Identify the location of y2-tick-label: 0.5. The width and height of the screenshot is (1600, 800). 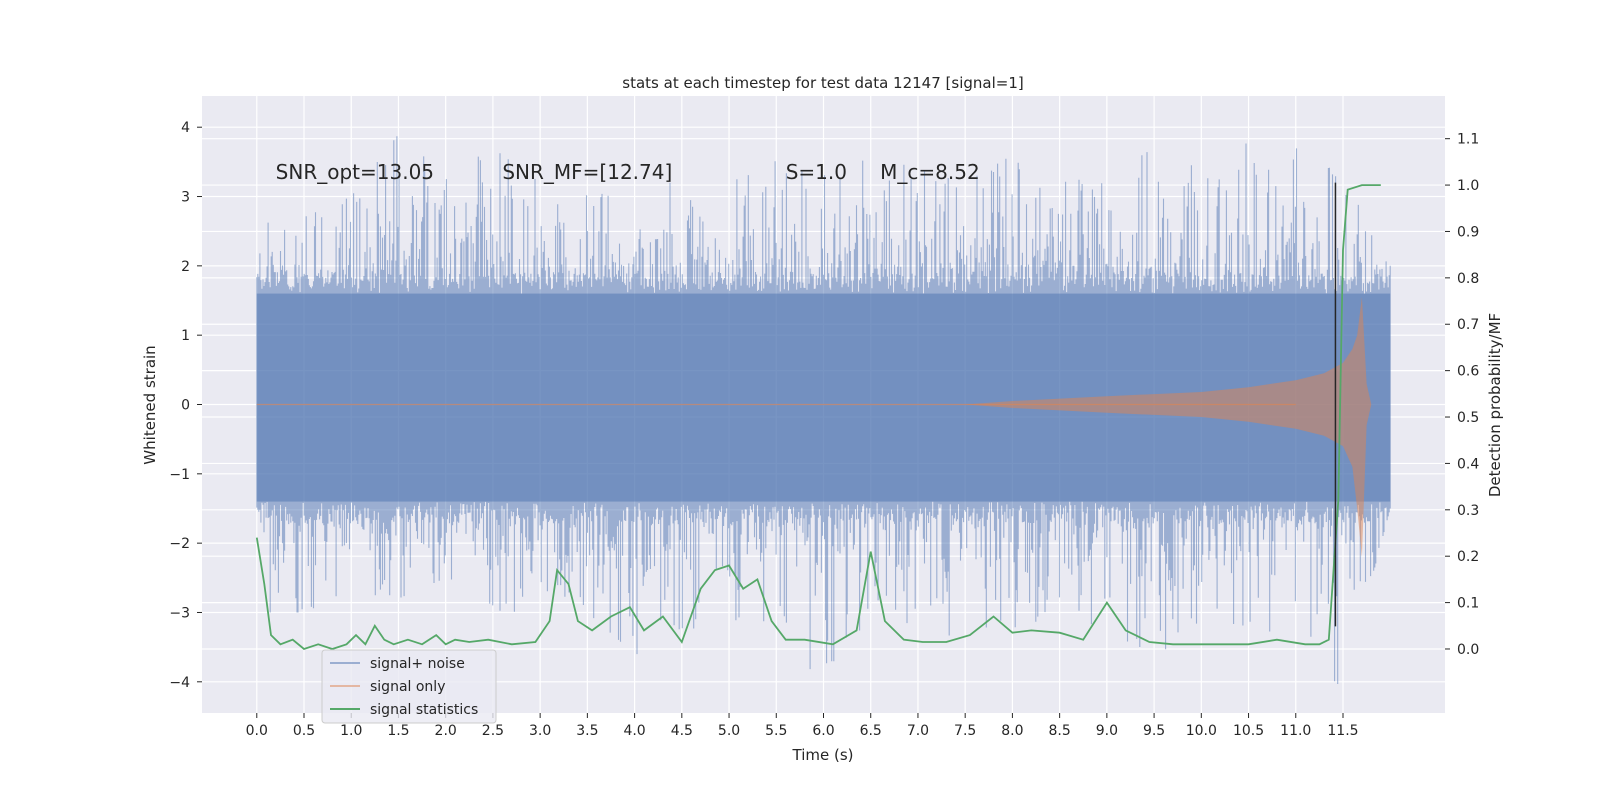
(1468, 418).